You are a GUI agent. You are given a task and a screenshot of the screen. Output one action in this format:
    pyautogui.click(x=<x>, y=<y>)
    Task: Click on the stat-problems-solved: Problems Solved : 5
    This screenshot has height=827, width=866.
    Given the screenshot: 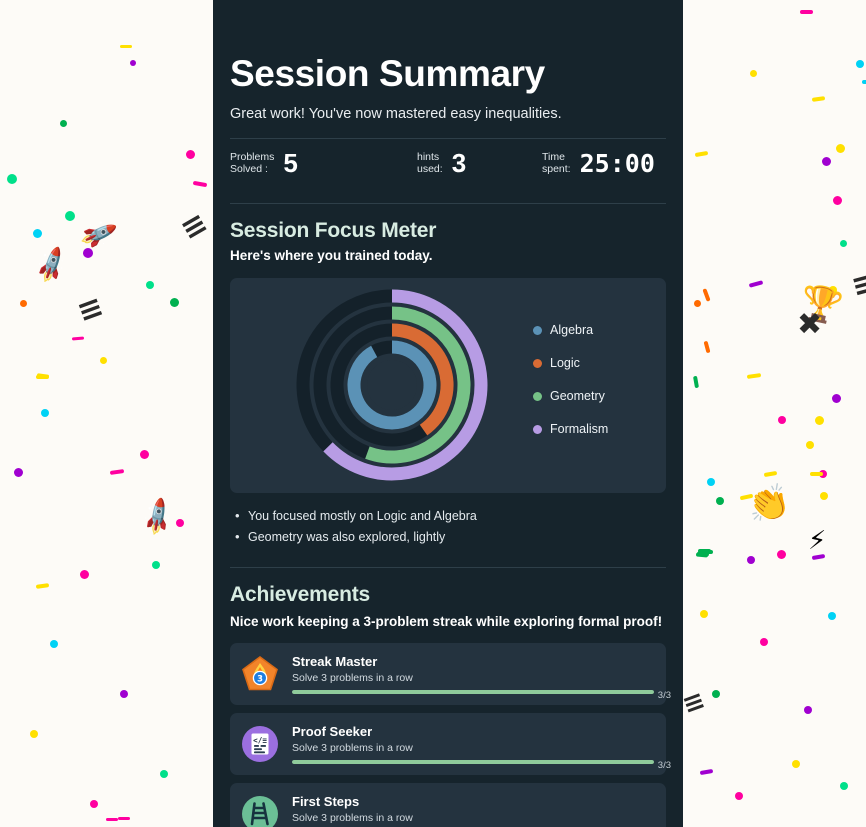 What is the action you would take?
    pyautogui.click(x=264, y=163)
    